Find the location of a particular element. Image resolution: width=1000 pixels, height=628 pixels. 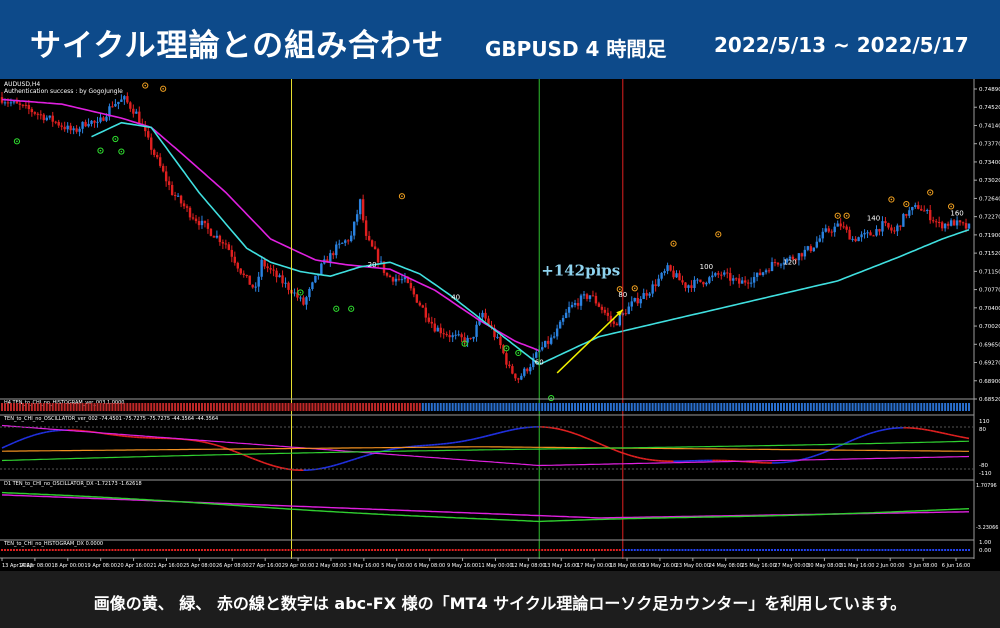

cycle-top-marker is located at coordinates (145, 85).